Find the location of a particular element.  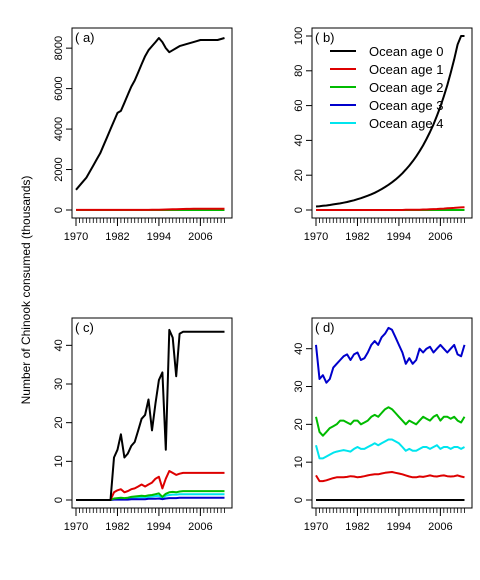

plot-frame-a is located at coordinates (152, 123).